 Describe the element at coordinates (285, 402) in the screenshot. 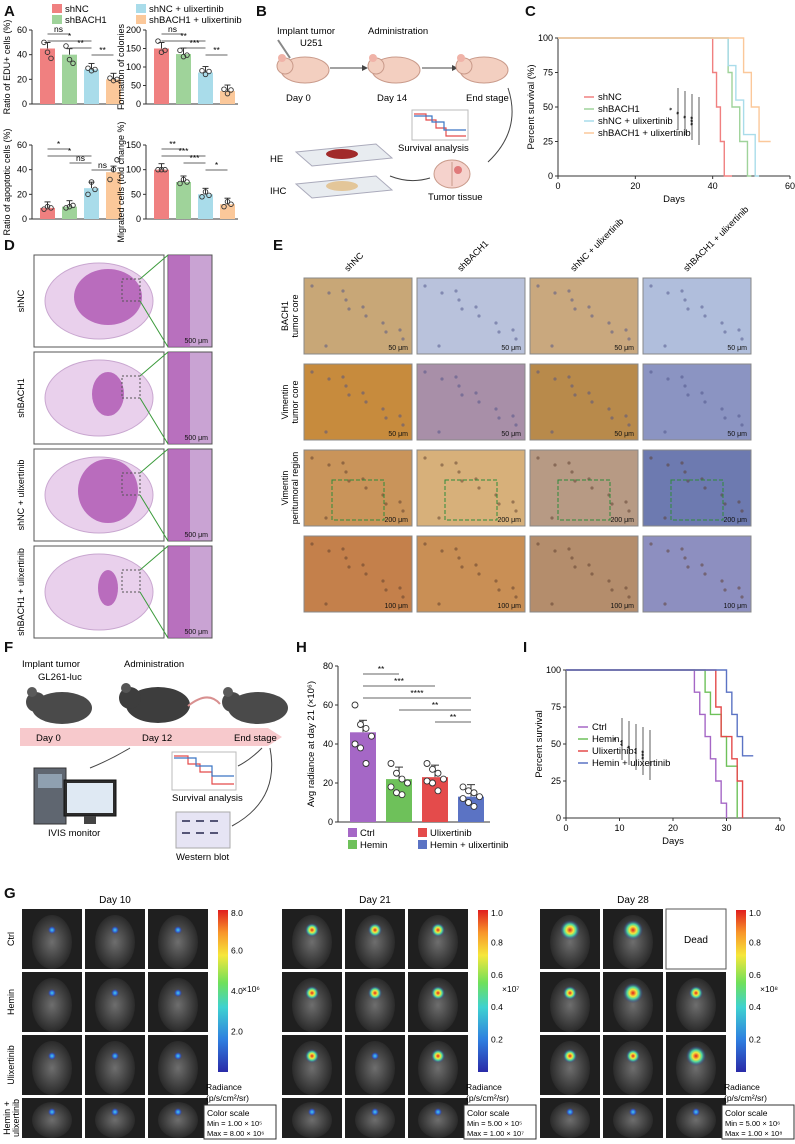

I see `e-row-label-1: Vimentin` at that location.